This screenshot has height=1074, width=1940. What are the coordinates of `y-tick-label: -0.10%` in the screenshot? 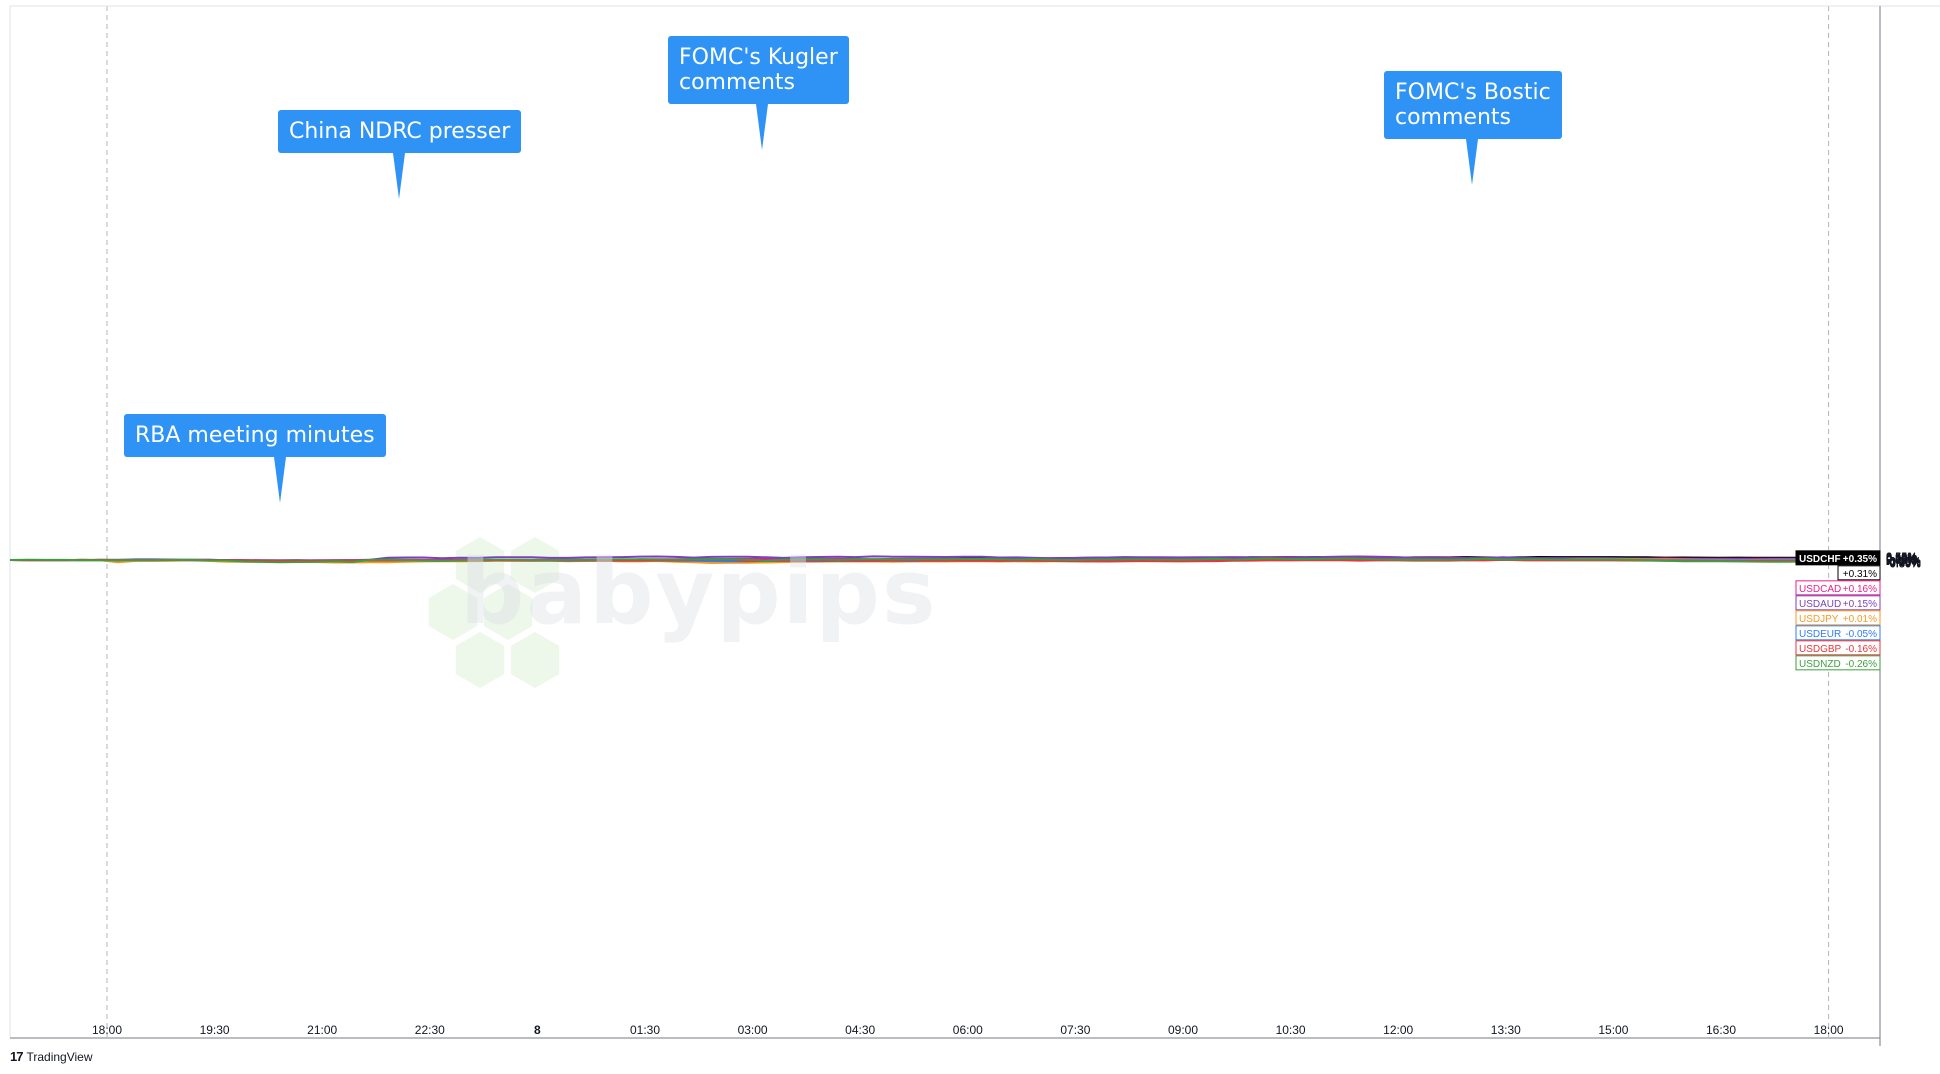 It's located at (1903, 562).